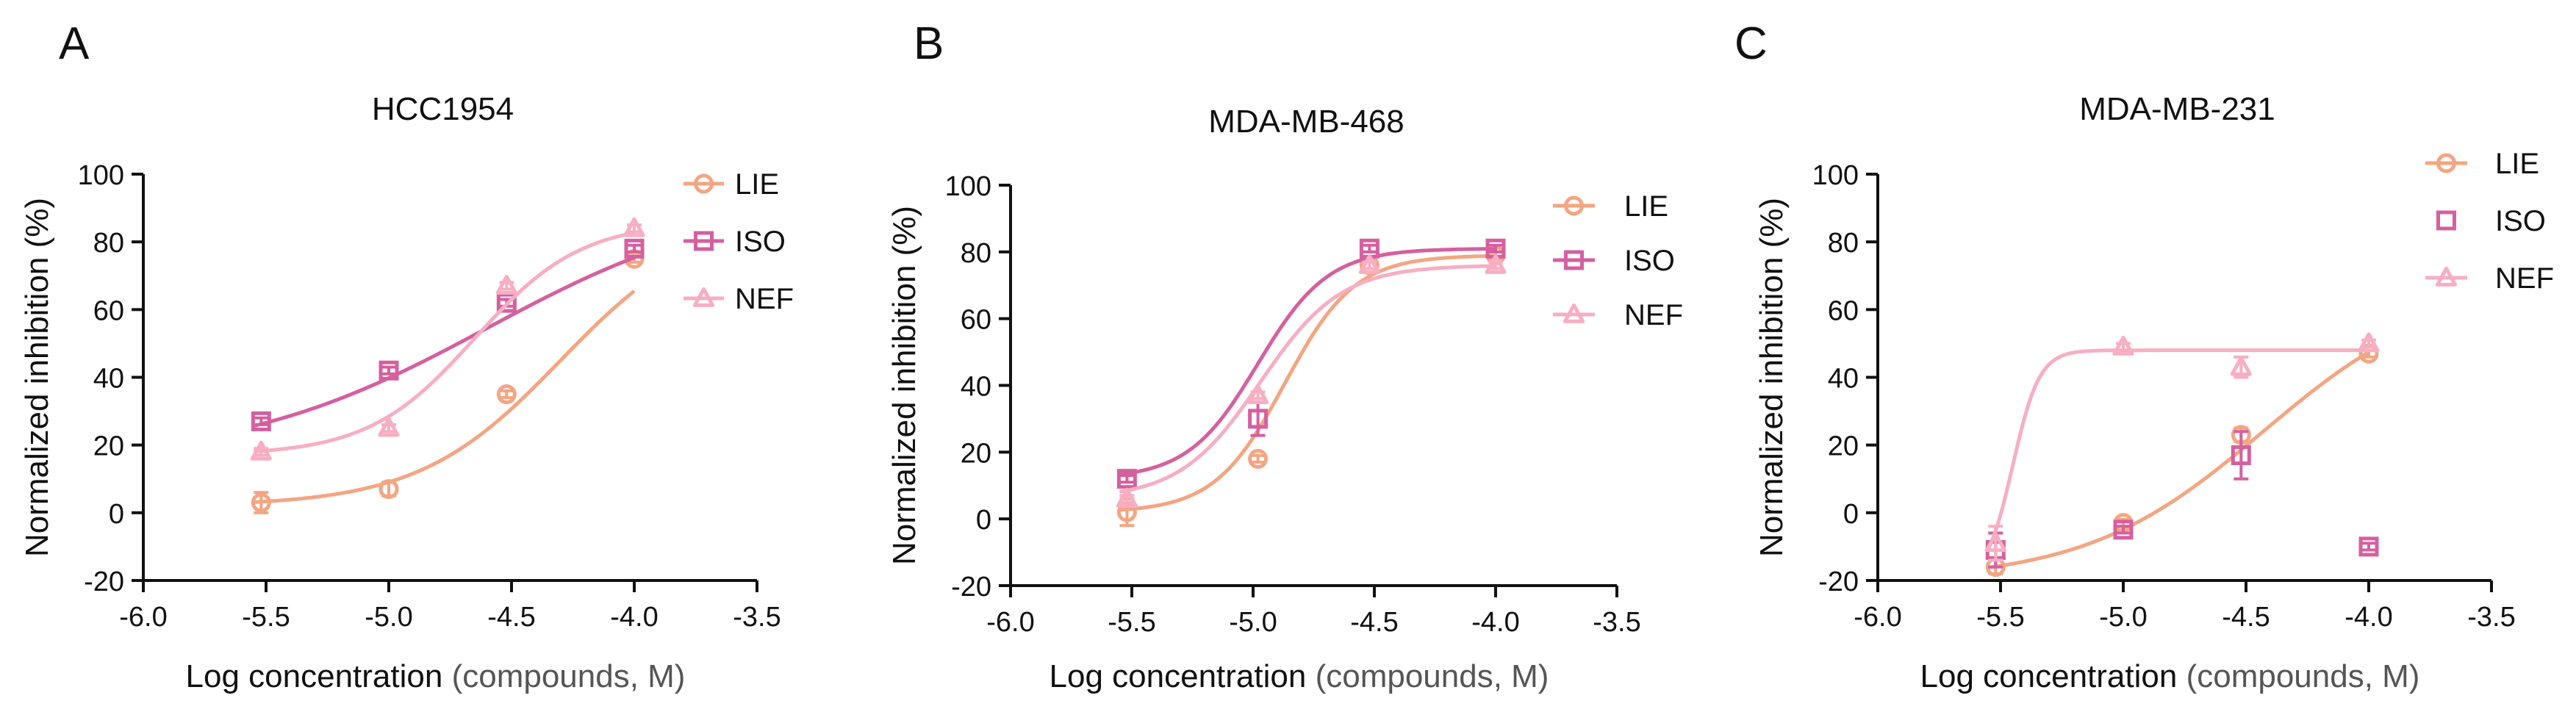 The image size is (2576, 712). Describe the element at coordinates (443, 109) in the screenshot. I see `chart-title: HCC1954` at that location.